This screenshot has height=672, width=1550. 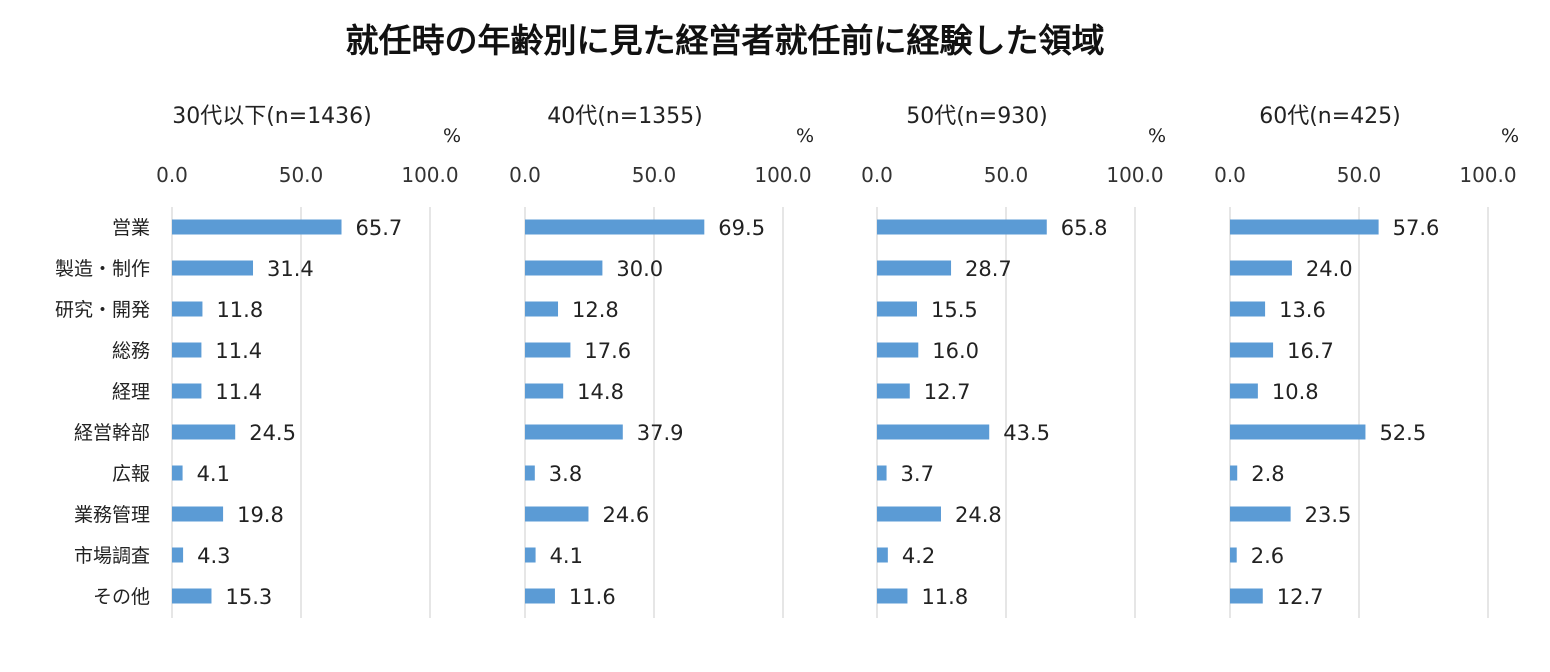 I want to click on data-label: 69.5, so click(x=741, y=228).